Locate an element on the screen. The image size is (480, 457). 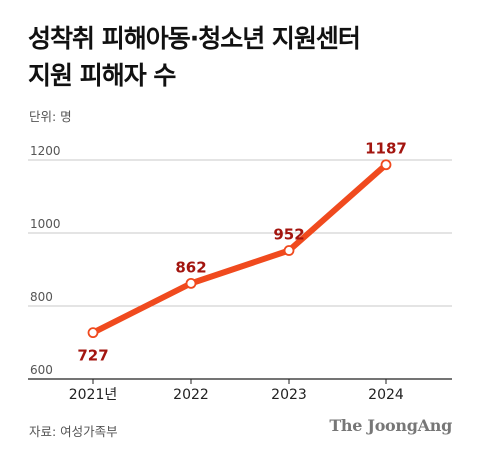
y-tick-label: 1000 is located at coordinates (45, 224).